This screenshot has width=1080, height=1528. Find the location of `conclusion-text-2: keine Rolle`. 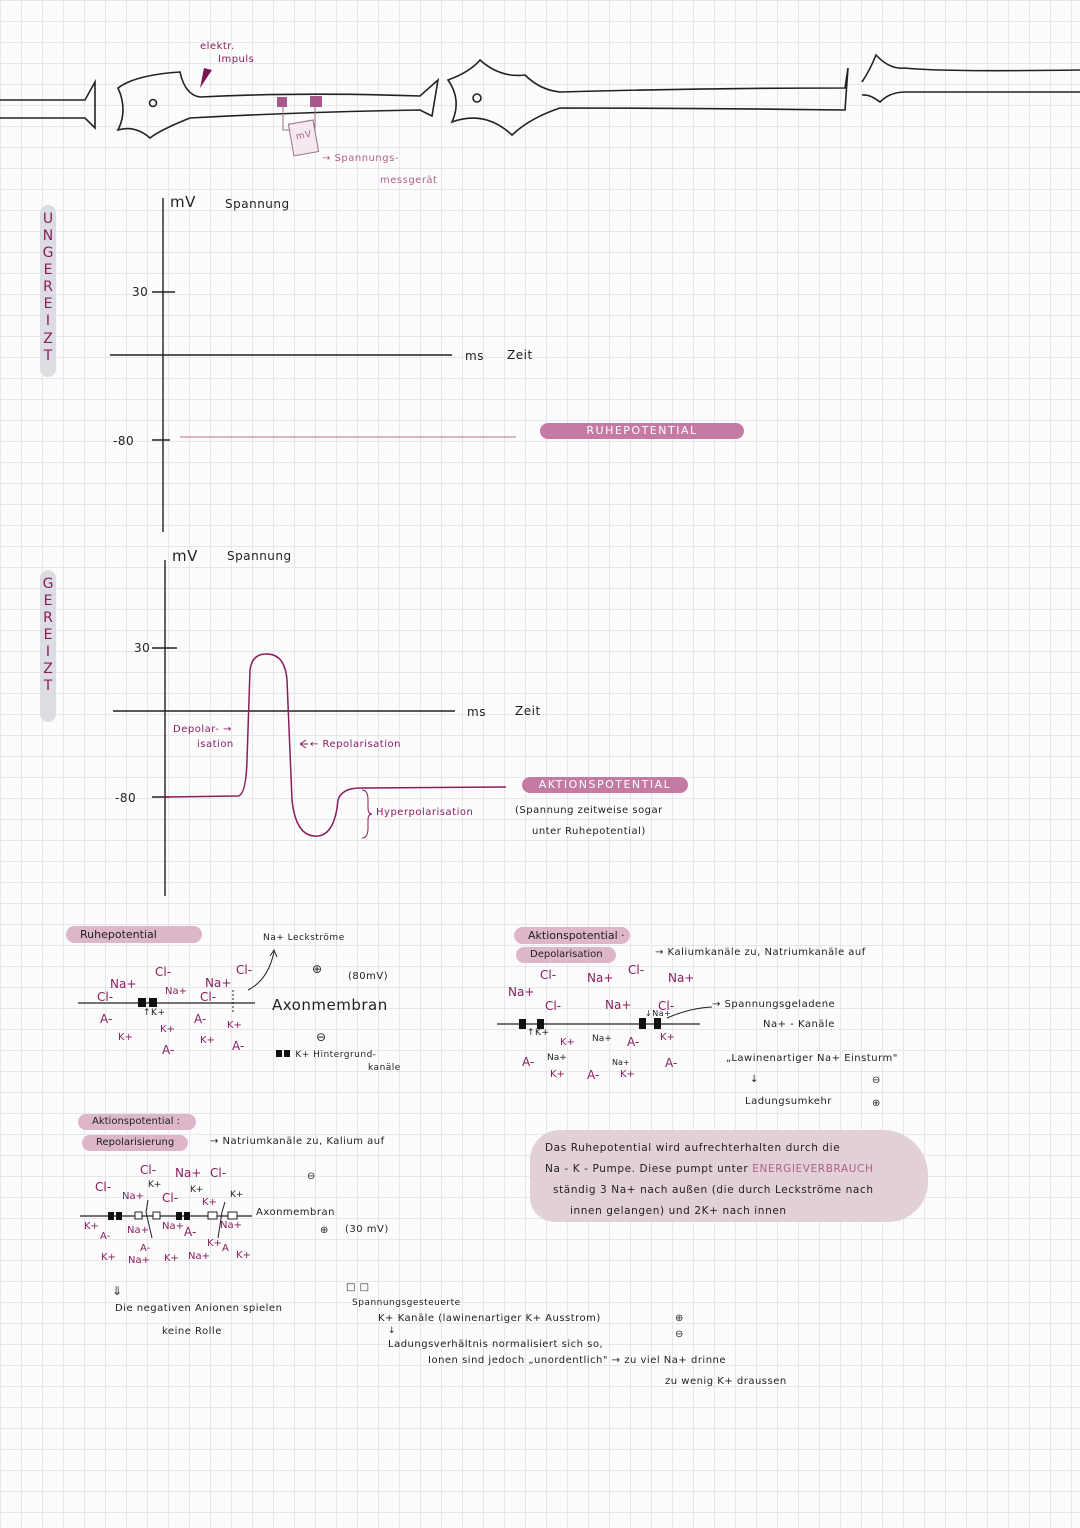

conclusion-text-2: keine Rolle is located at coordinates (192, 1331).